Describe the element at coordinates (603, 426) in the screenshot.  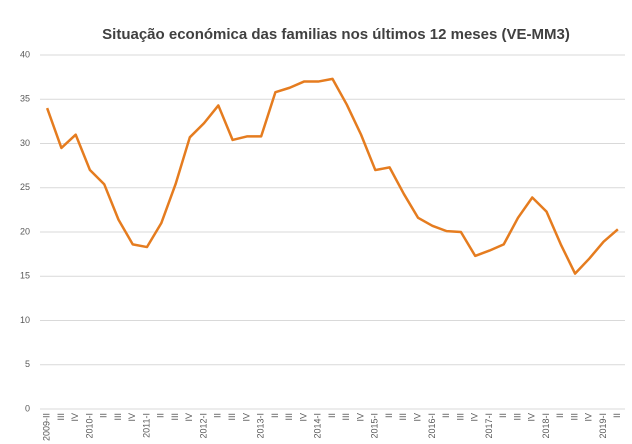
I see `x-tick-label: 2019-I` at that location.